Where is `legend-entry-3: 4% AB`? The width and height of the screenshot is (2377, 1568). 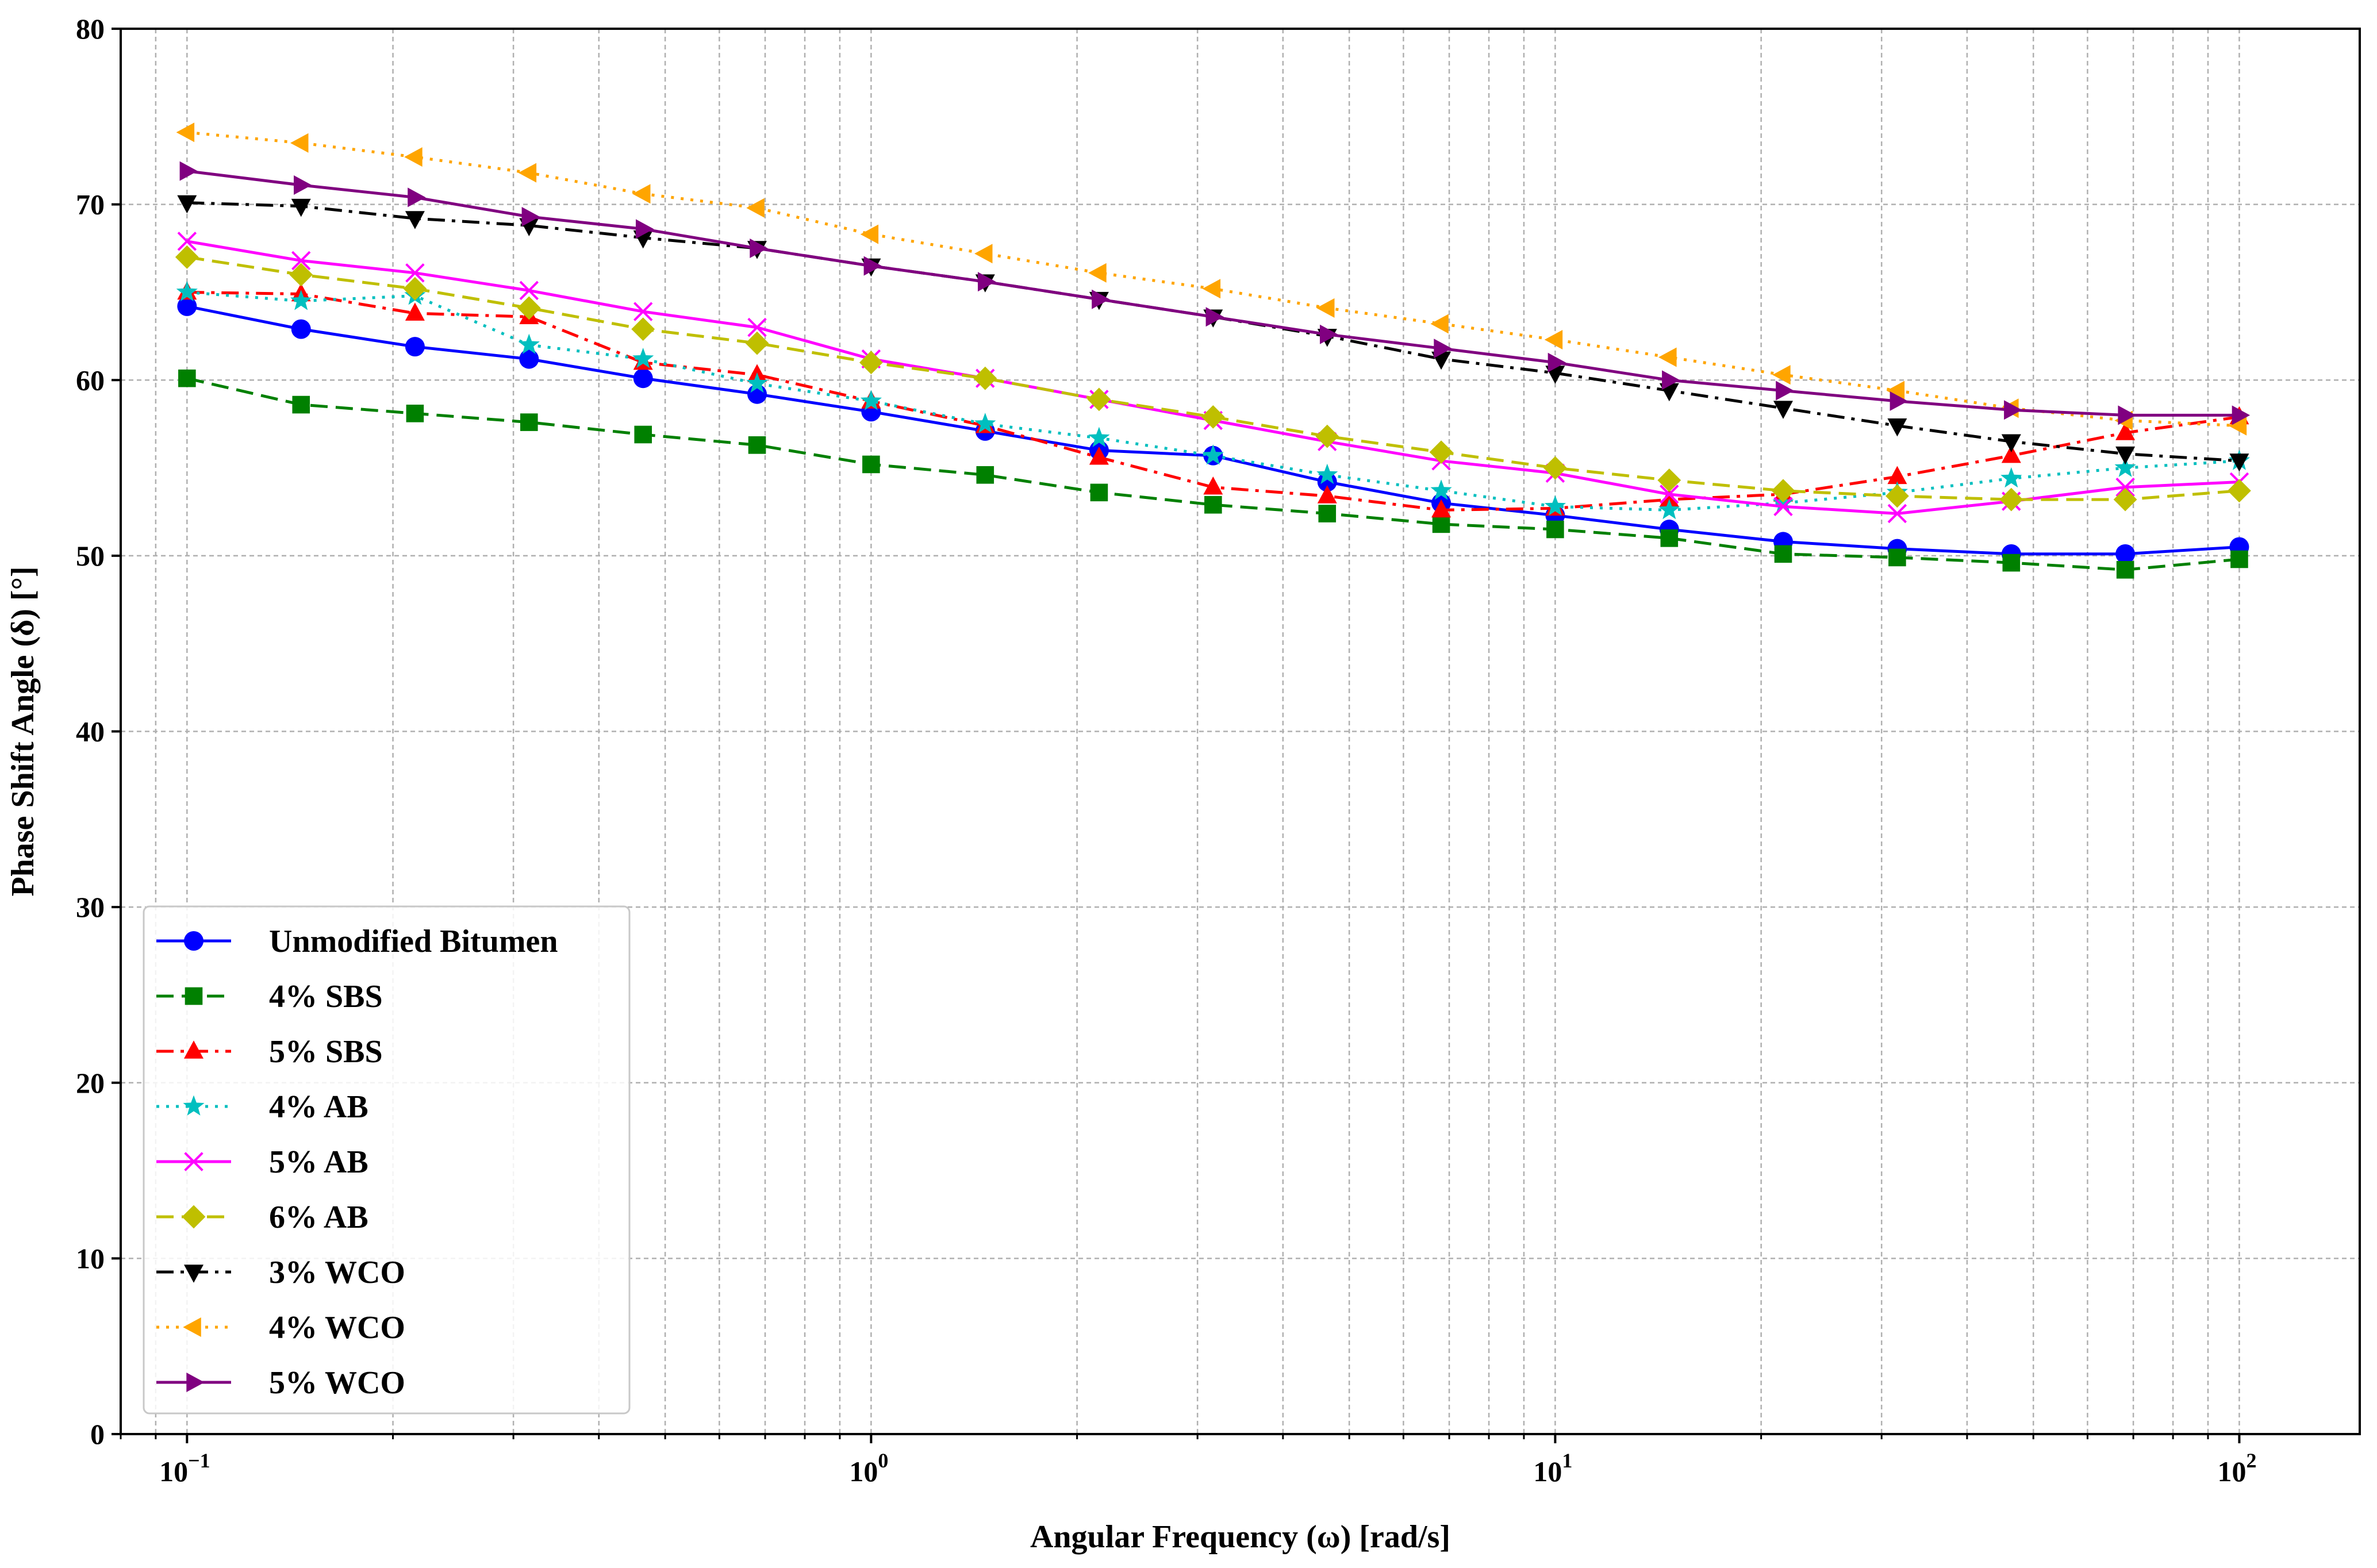
legend-entry-3: 4% AB is located at coordinates (262, 1107).